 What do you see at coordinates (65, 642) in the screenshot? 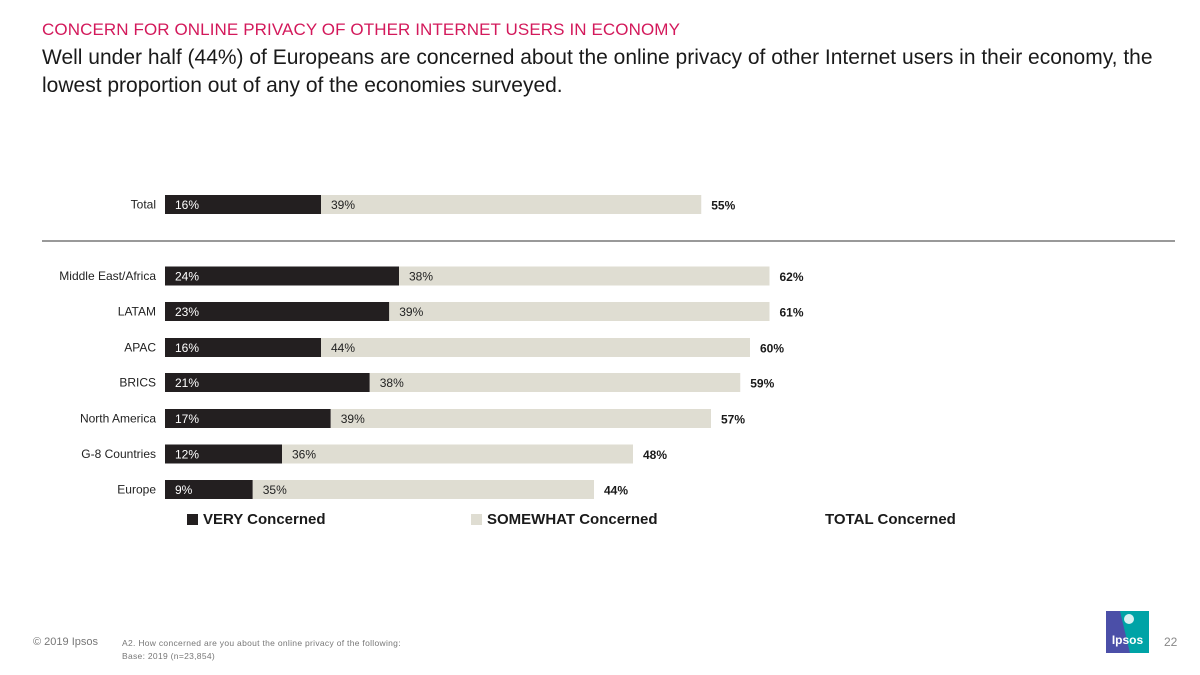
I see `footer-copyright: © 2019 Ipsos` at bounding box center [65, 642].